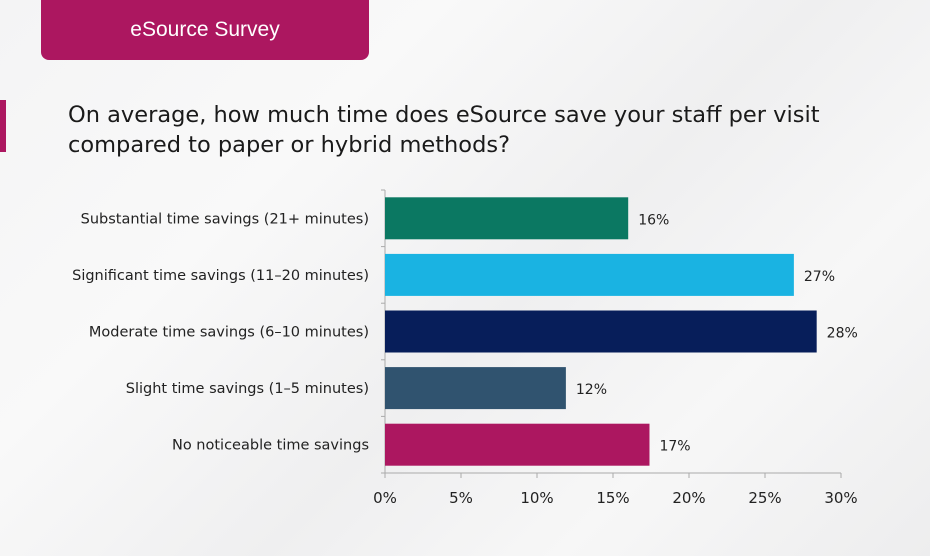 This screenshot has height=556, width=930. Describe the element at coordinates (3, 126) in the screenshot. I see `accent-bar` at that location.